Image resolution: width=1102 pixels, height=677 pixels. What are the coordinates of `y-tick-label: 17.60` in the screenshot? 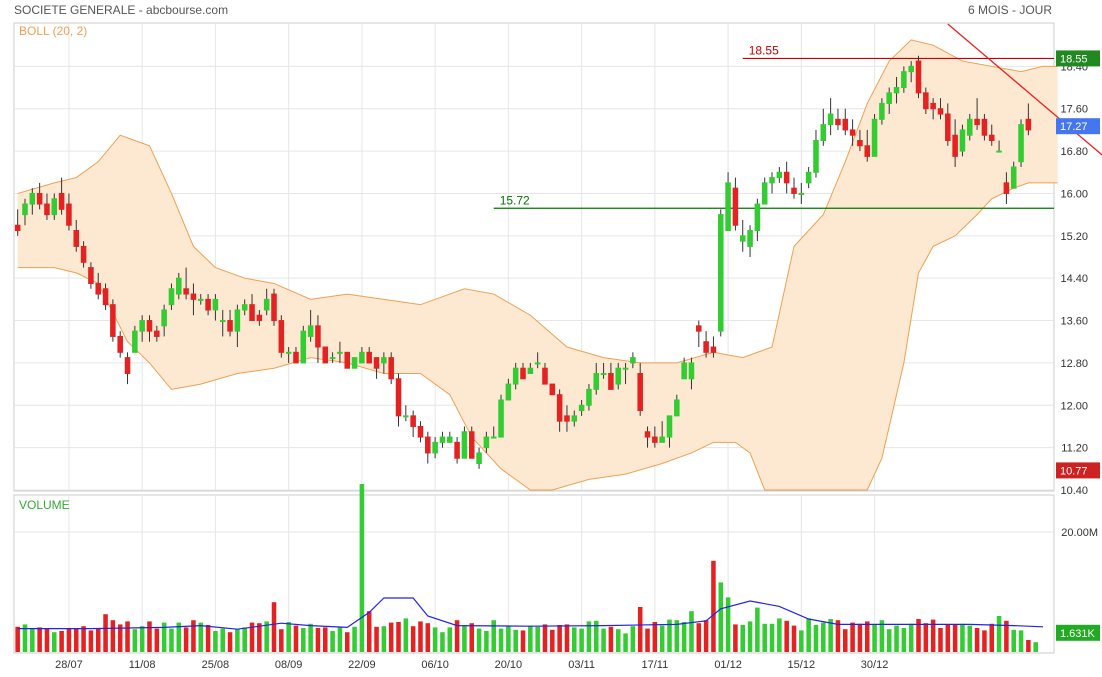 It's located at (1074, 110).